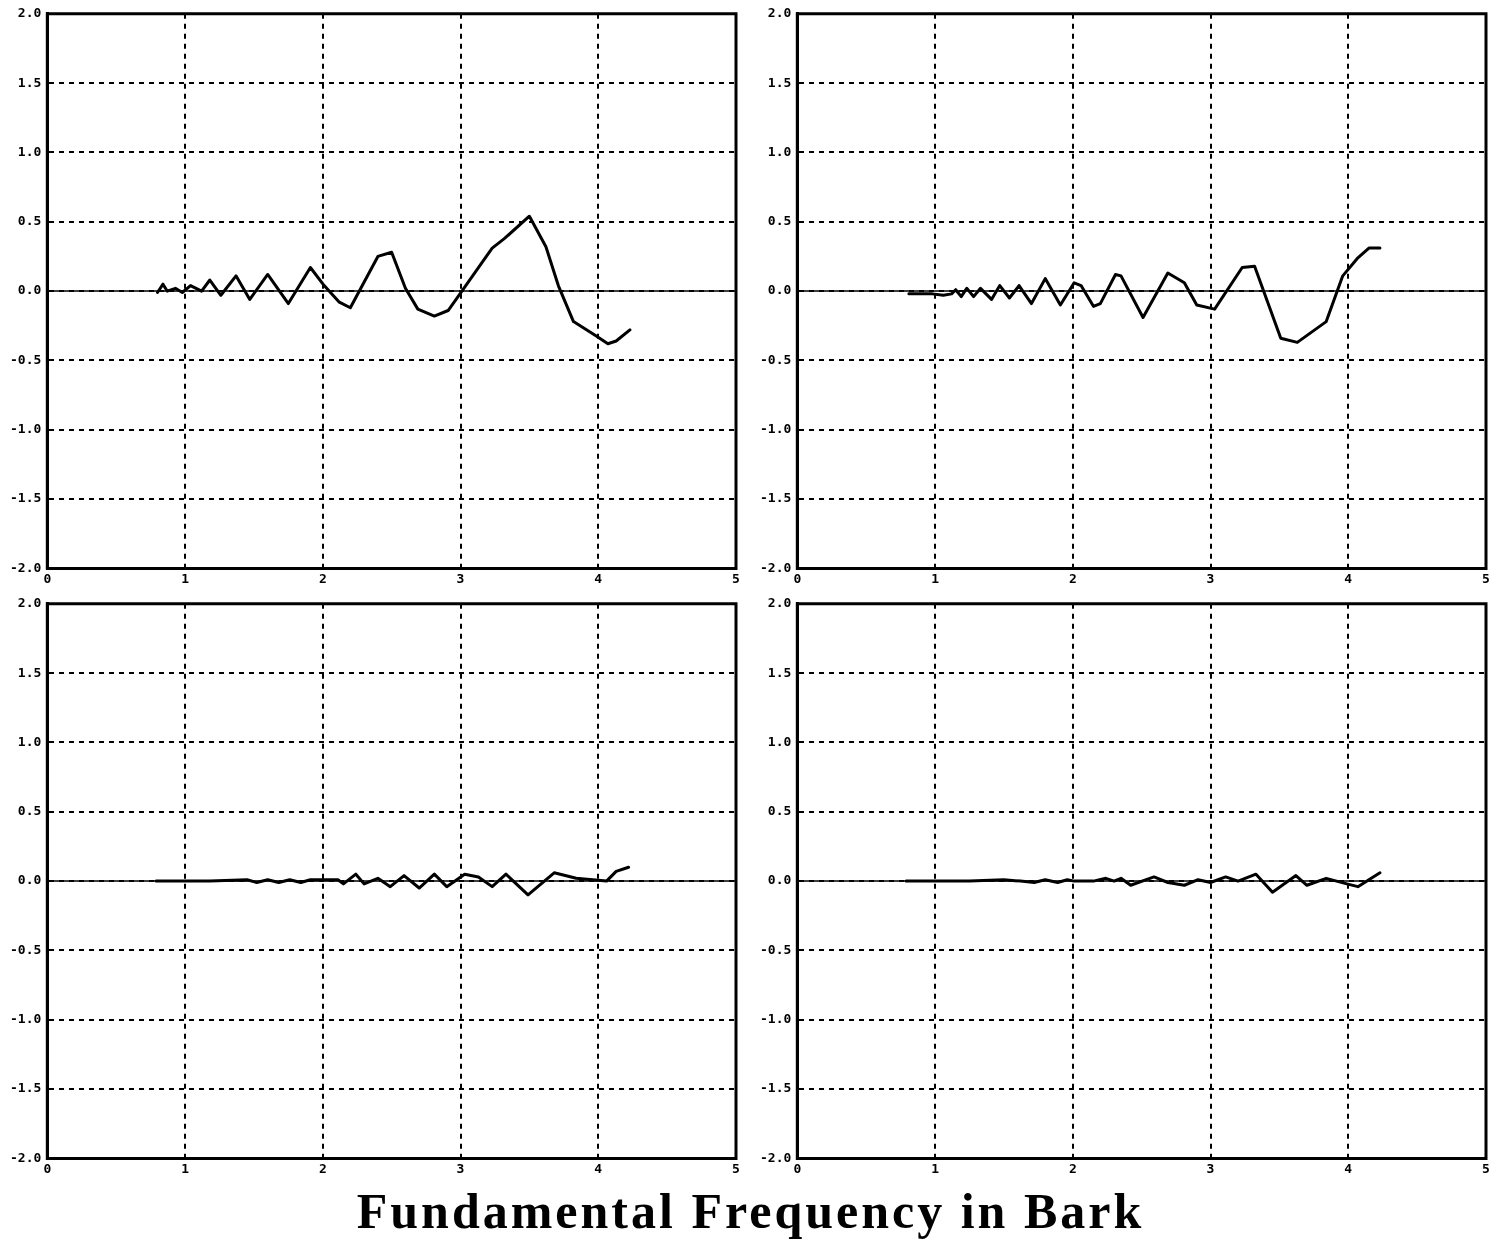 Image resolution: width=1501 pixels, height=1246 pixels. Describe the element at coordinates (750, 1211) in the screenshot. I see `x-axis-title: Fundamental Frequency in Bark` at that location.